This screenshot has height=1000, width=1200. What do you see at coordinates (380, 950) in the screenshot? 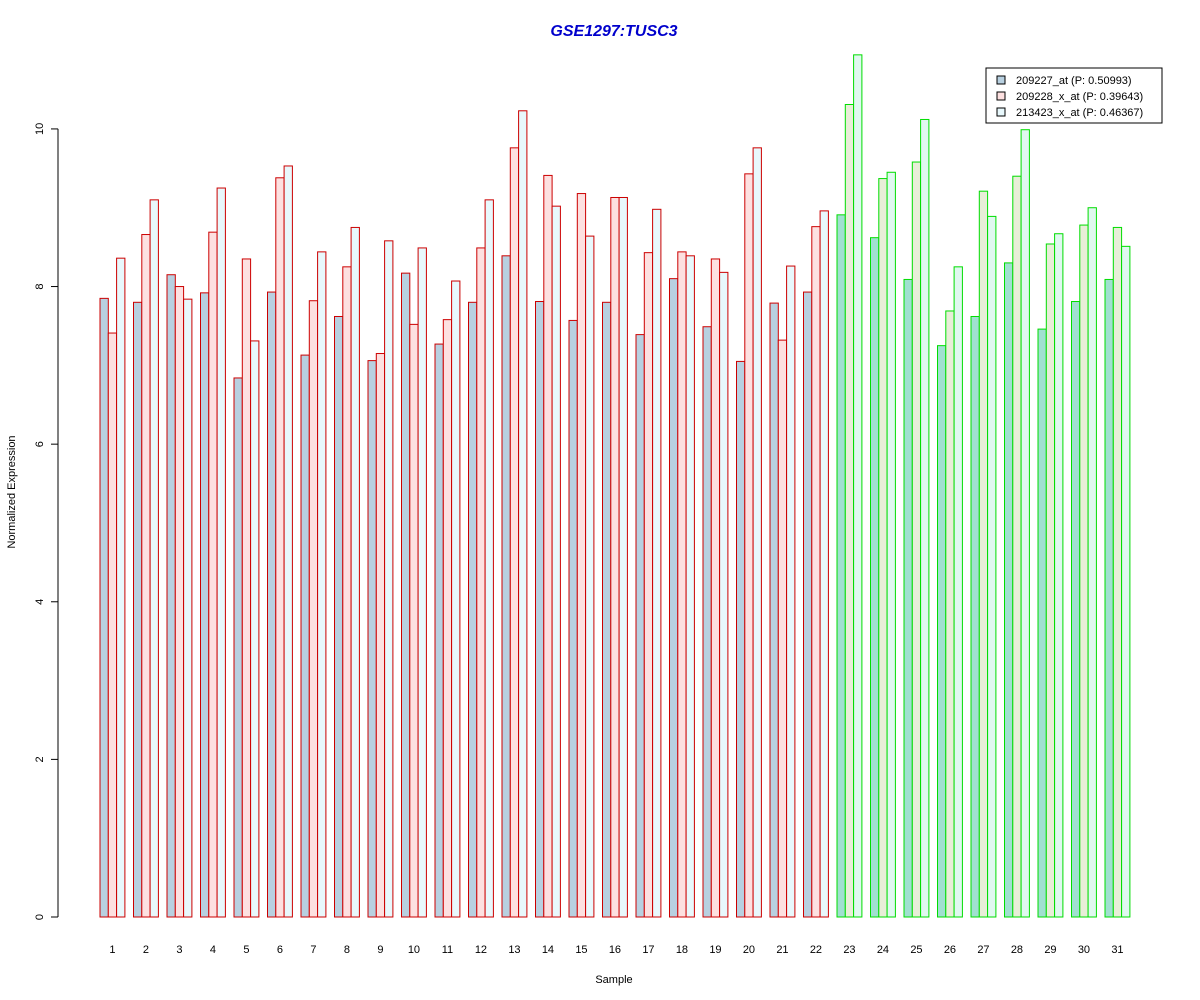
I see `x-tick-label: 9` at bounding box center [380, 950].